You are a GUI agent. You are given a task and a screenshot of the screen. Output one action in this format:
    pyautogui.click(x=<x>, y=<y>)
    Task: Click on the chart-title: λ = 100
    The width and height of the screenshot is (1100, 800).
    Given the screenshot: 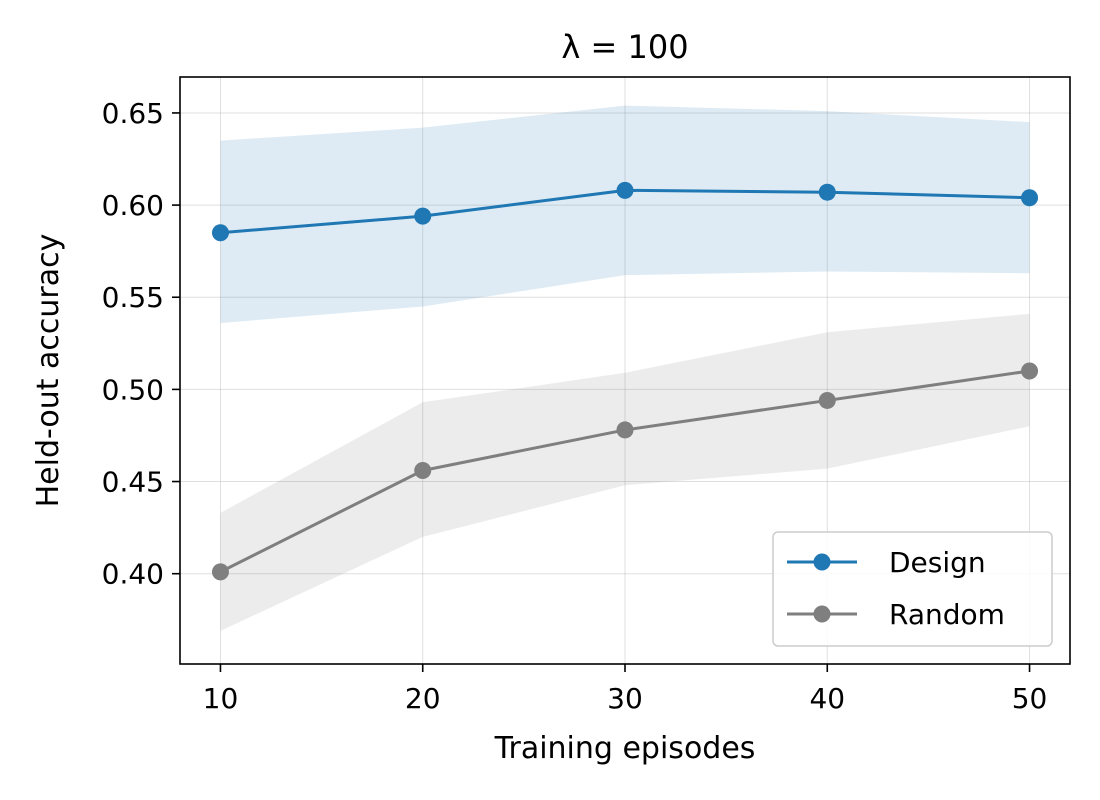 What is the action you would take?
    pyautogui.click(x=624, y=47)
    